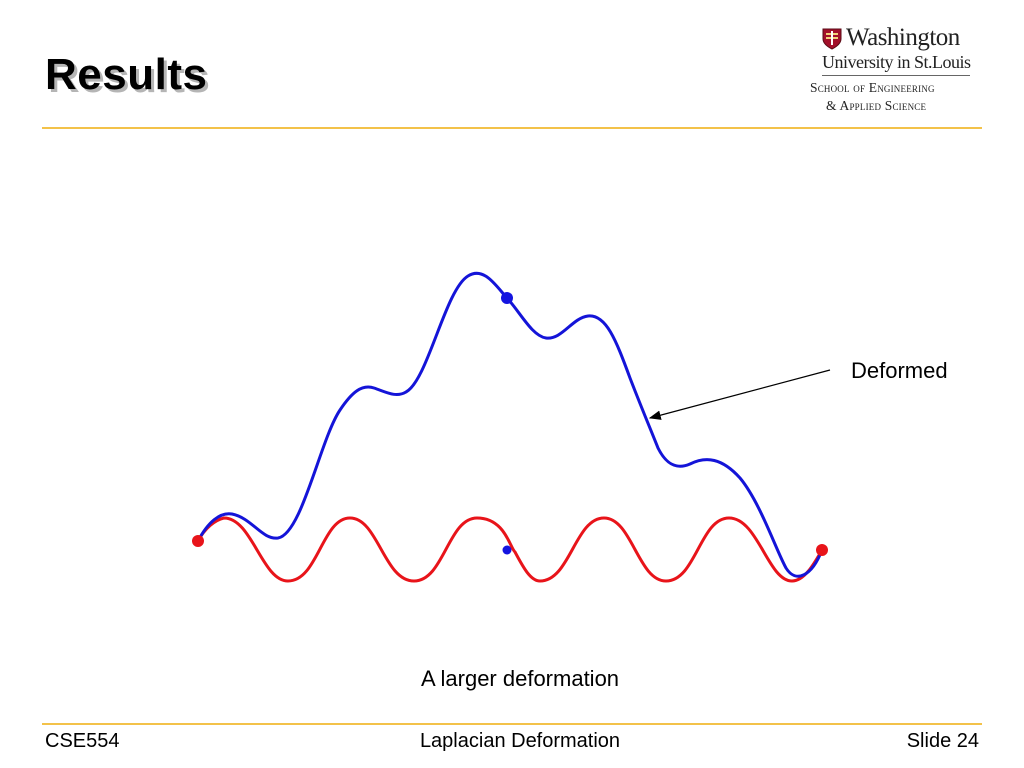 The width and height of the screenshot is (1024, 768). Describe the element at coordinates (899, 370) in the screenshot. I see `deformed-label: Deformed` at that location.